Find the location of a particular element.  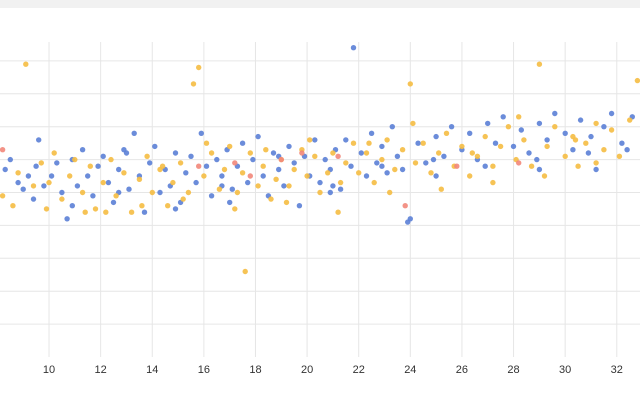

x-tick-label: 16 is located at coordinates (204, 370).